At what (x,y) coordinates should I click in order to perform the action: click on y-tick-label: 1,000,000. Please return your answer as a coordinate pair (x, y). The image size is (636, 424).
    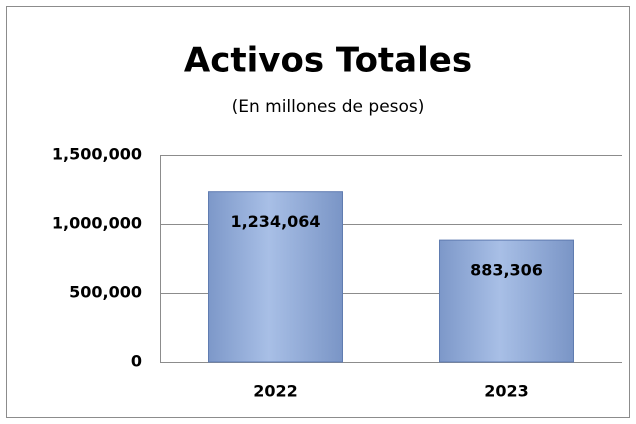
    Looking at the image, I should click on (97, 223).